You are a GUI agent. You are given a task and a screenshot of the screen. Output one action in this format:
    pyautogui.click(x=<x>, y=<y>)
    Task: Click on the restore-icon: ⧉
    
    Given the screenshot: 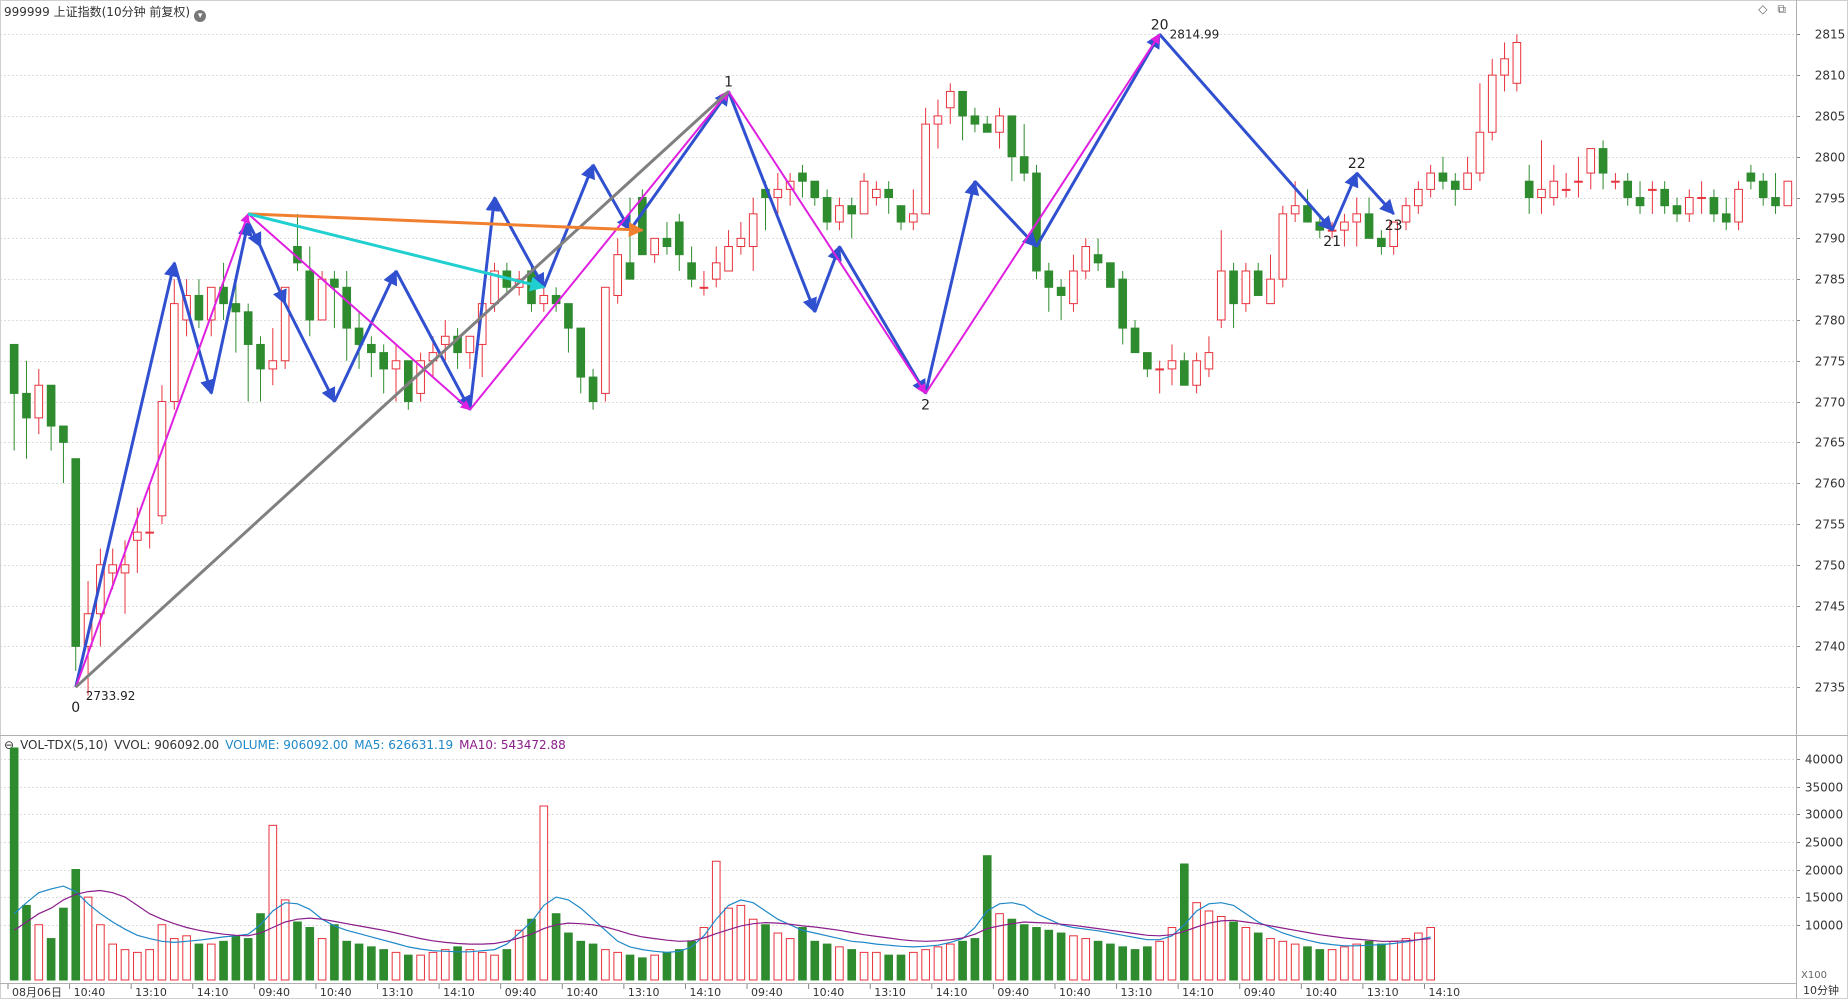 What is the action you would take?
    pyautogui.click(x=1781, y=9)
    